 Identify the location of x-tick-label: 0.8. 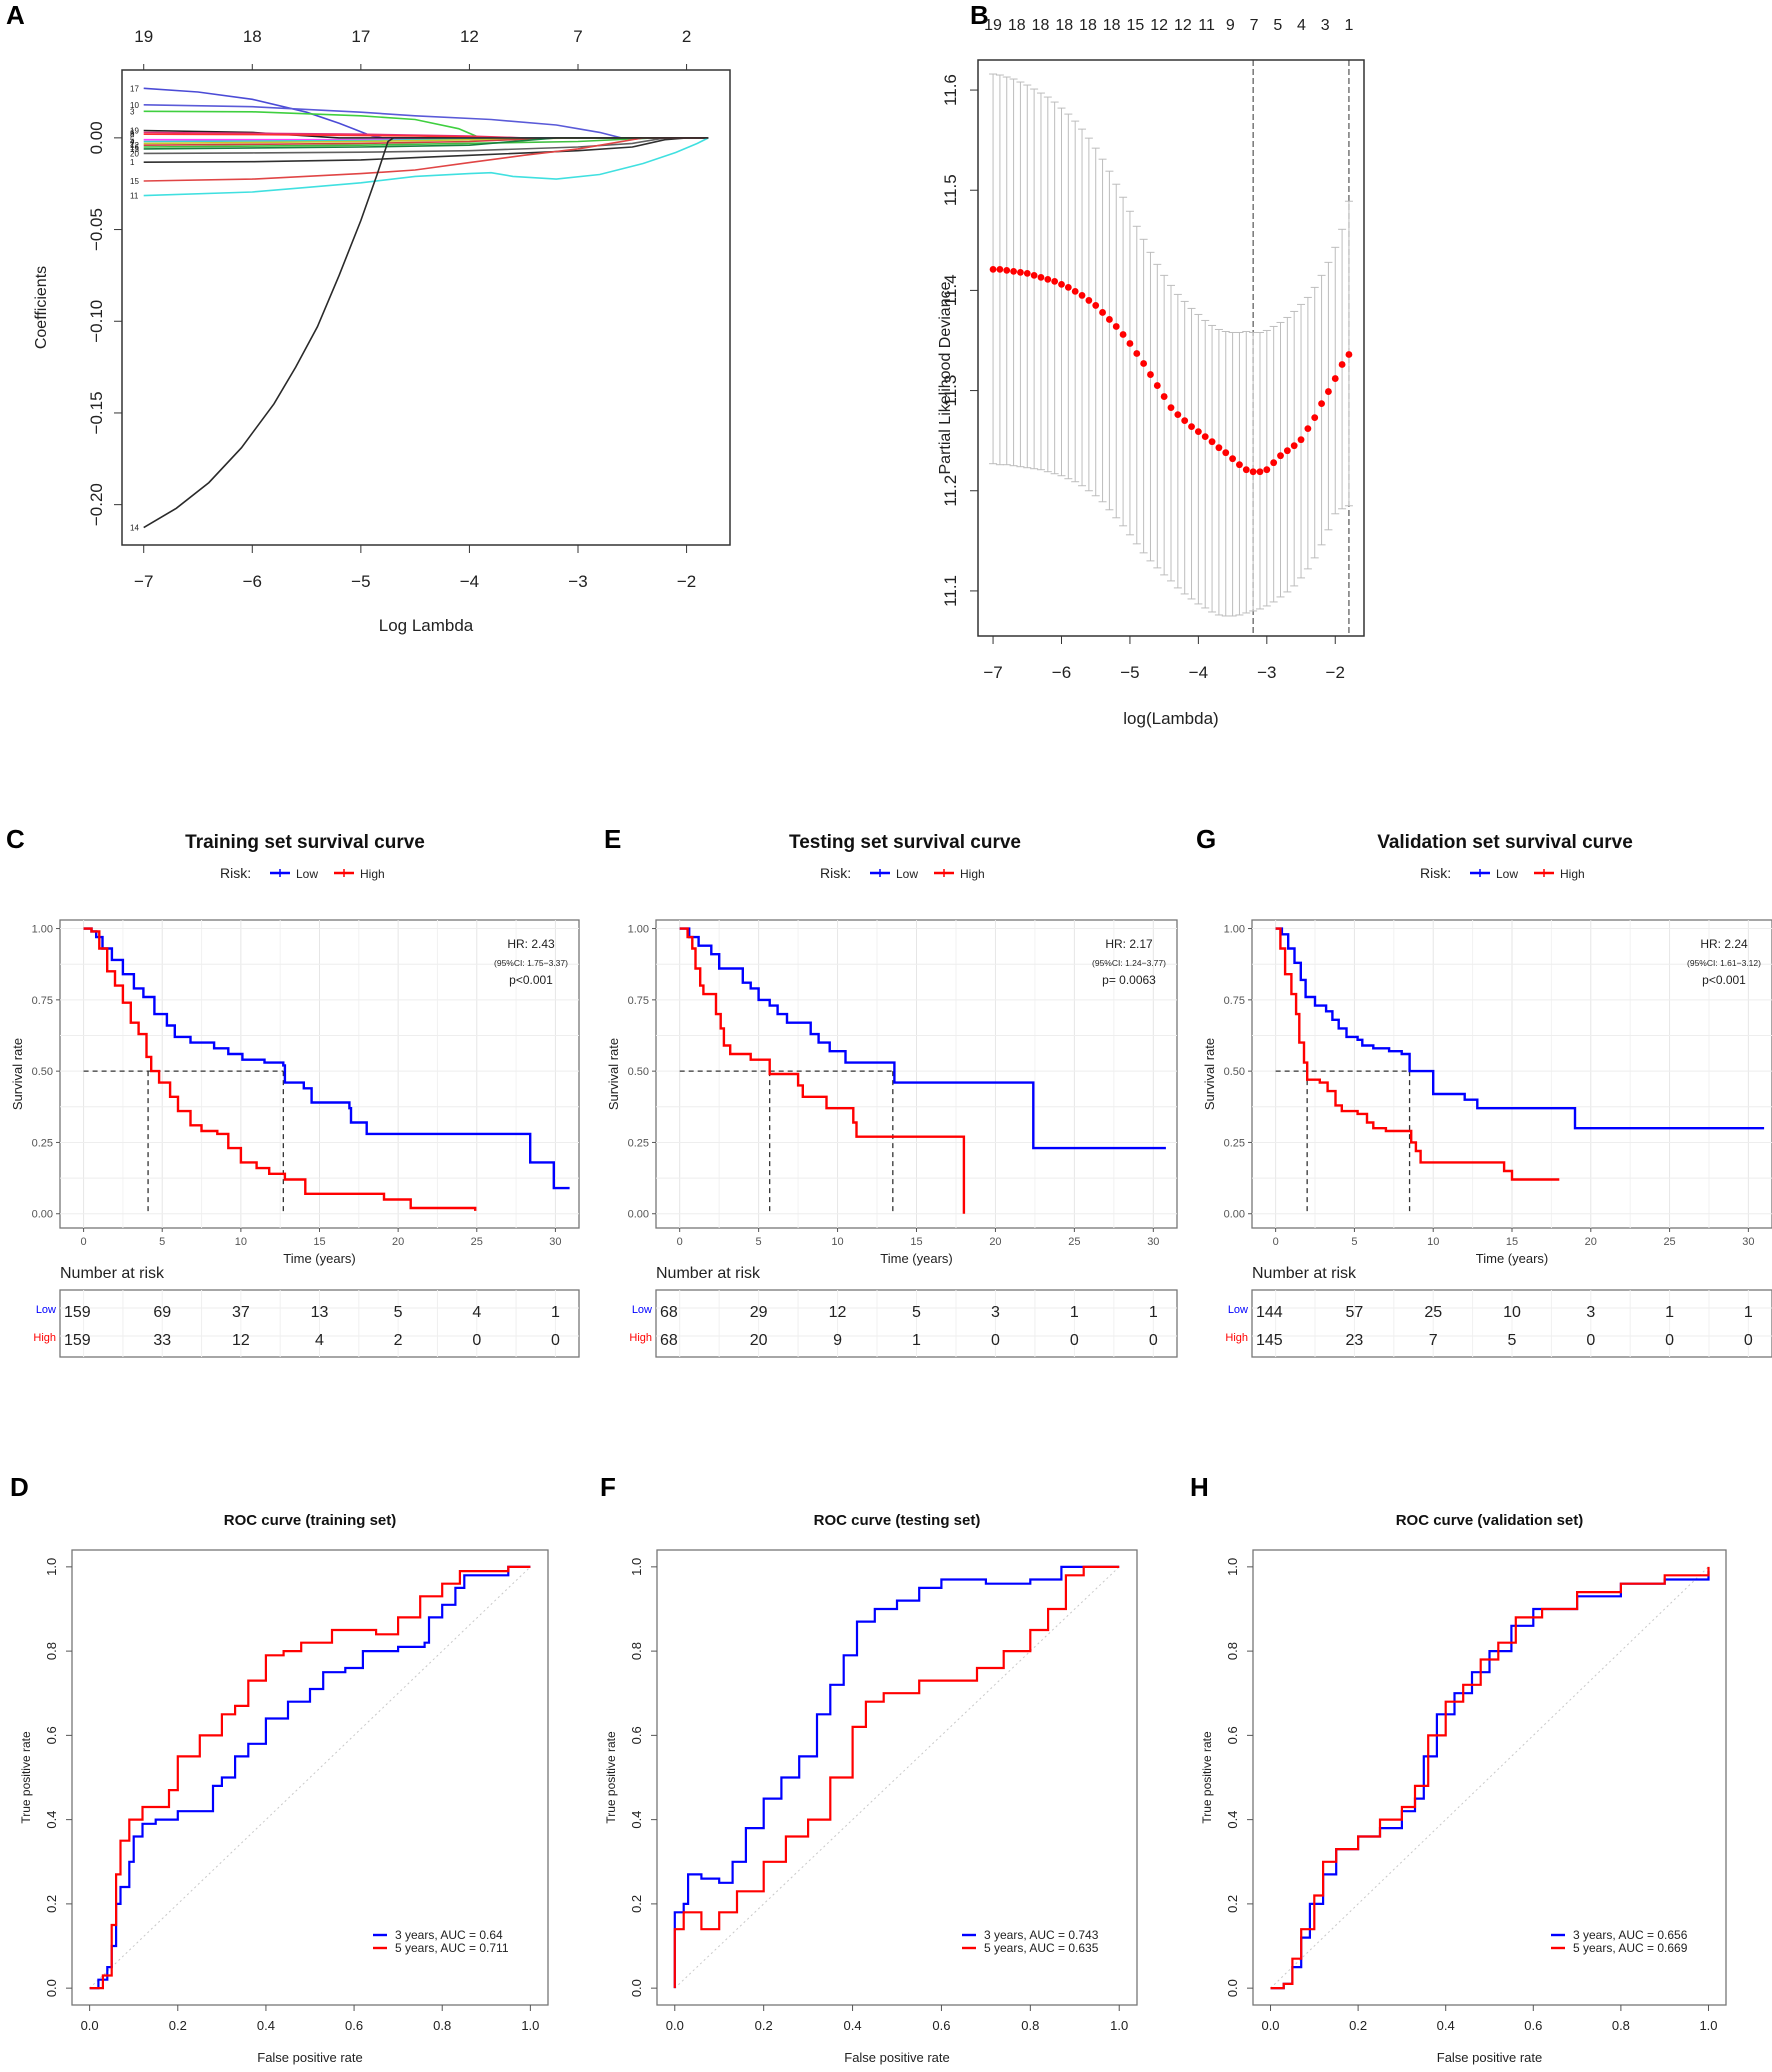
(1621, 2025).